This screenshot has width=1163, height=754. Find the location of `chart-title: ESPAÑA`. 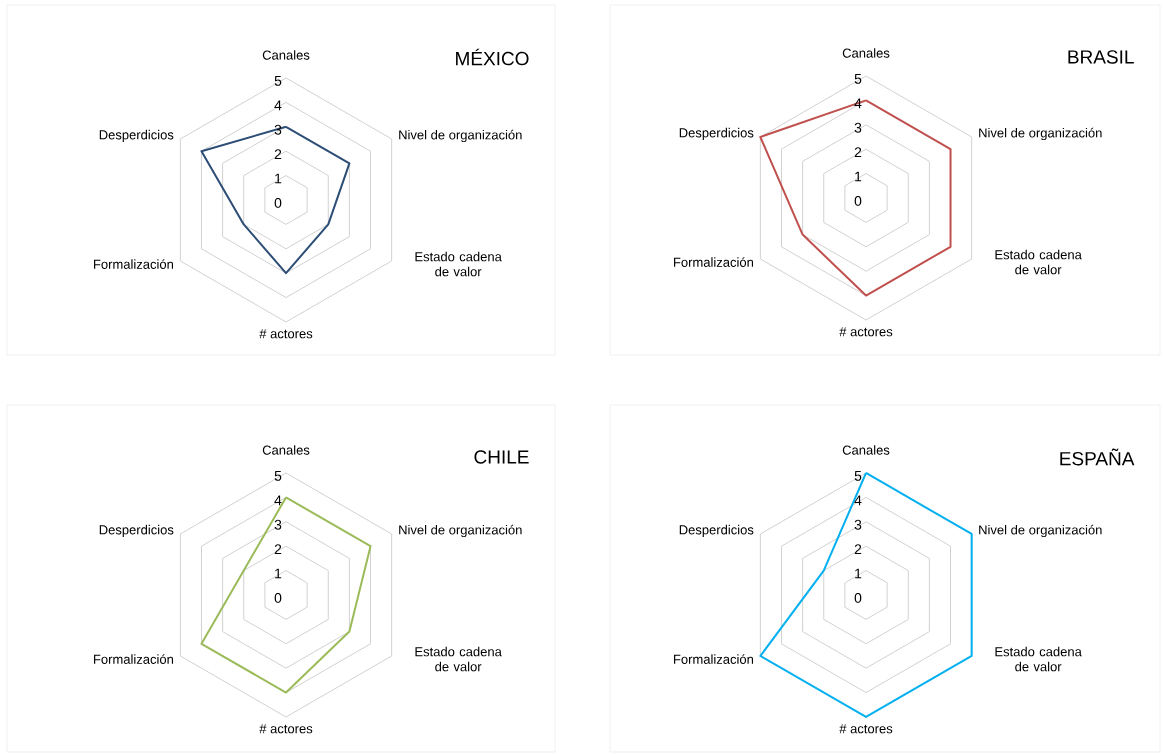

chart-title: ESPAÑA is located at coordinates (1097, 457).